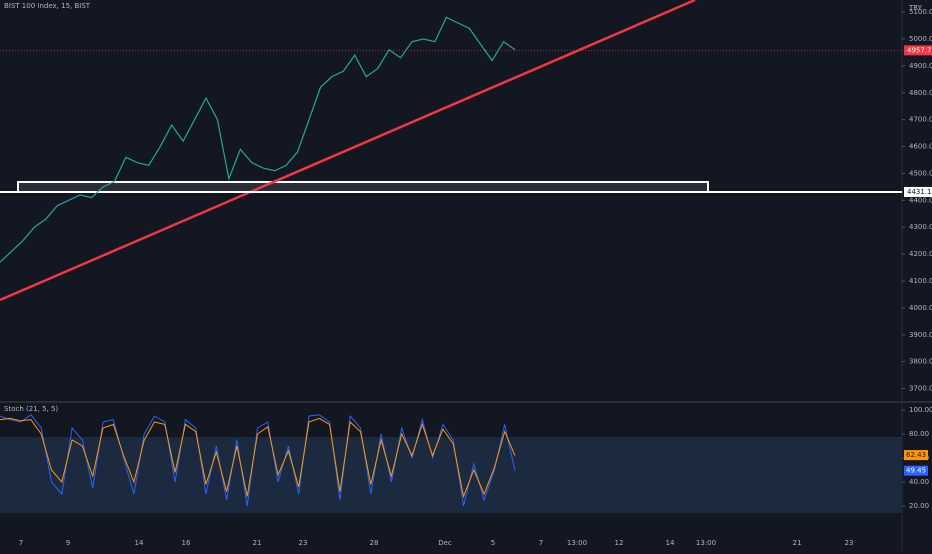 Image resolution: width=932 pixels, height=554 pixels. I want to click on chart-title: BIST 100 Index, 15, BIST, so click(47, 6).